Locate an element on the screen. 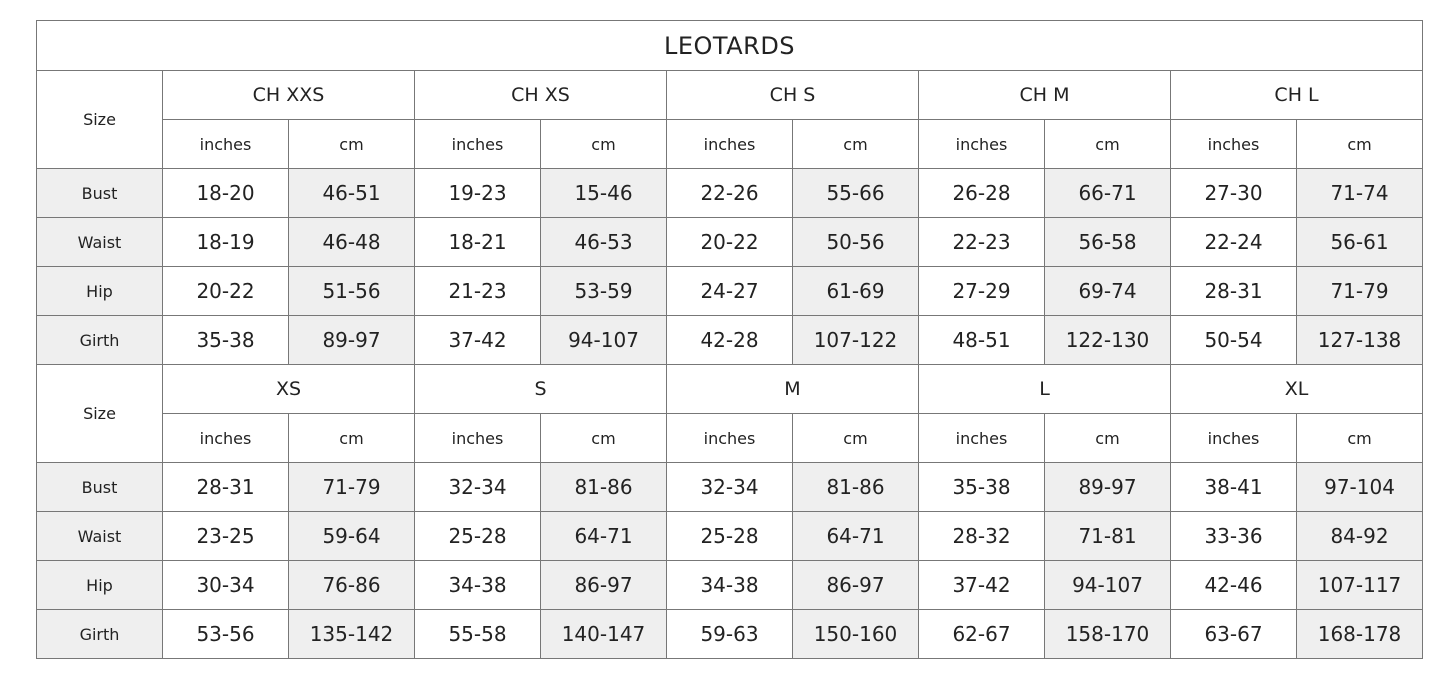 The image size is (1445, 691). value-inches: 19-23 is located at coordinates (477, 193).